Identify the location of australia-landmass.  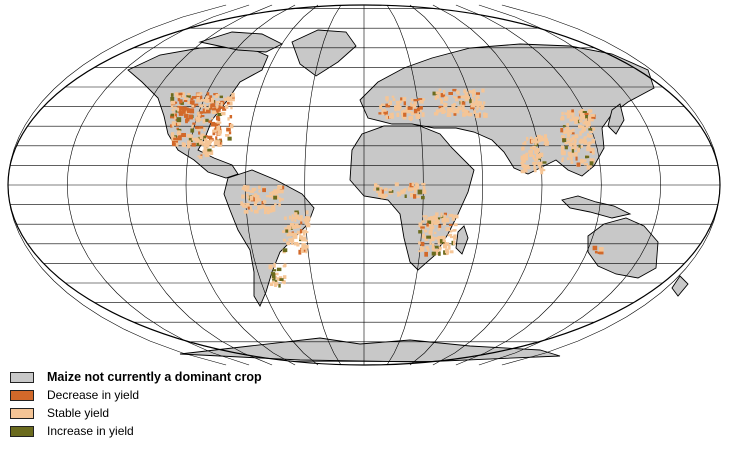
(623, 248).